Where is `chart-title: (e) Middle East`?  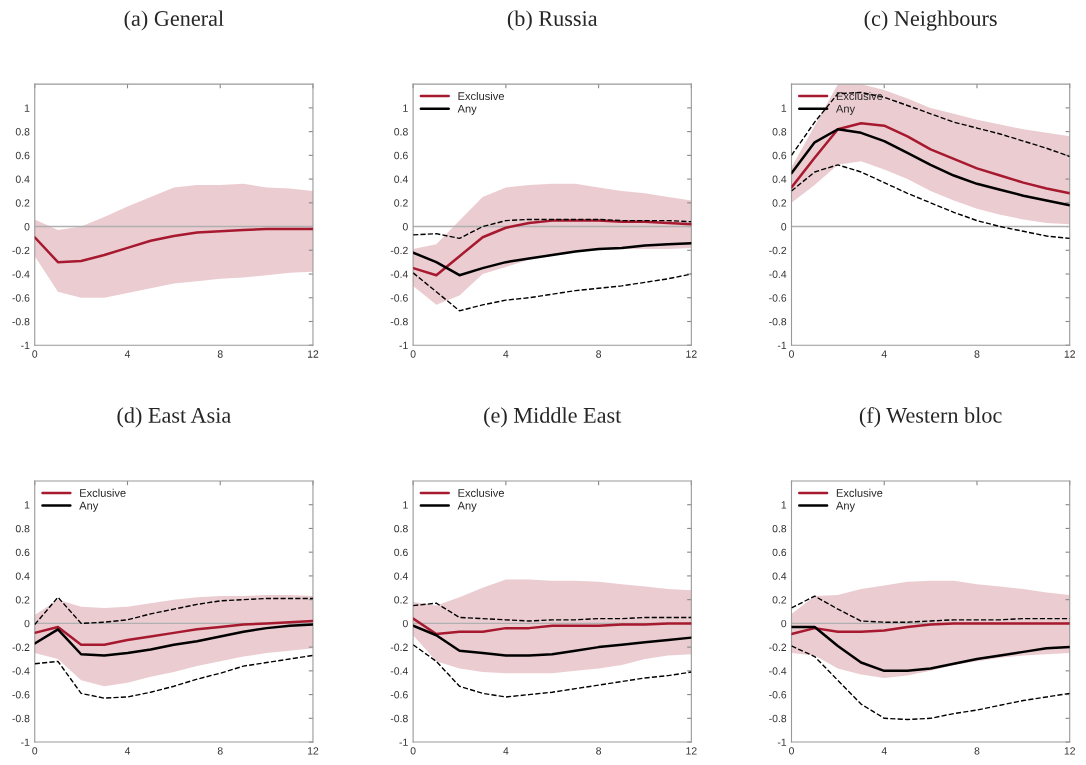
chart-title: (e) Middle East is located at coordinates (553, 417).